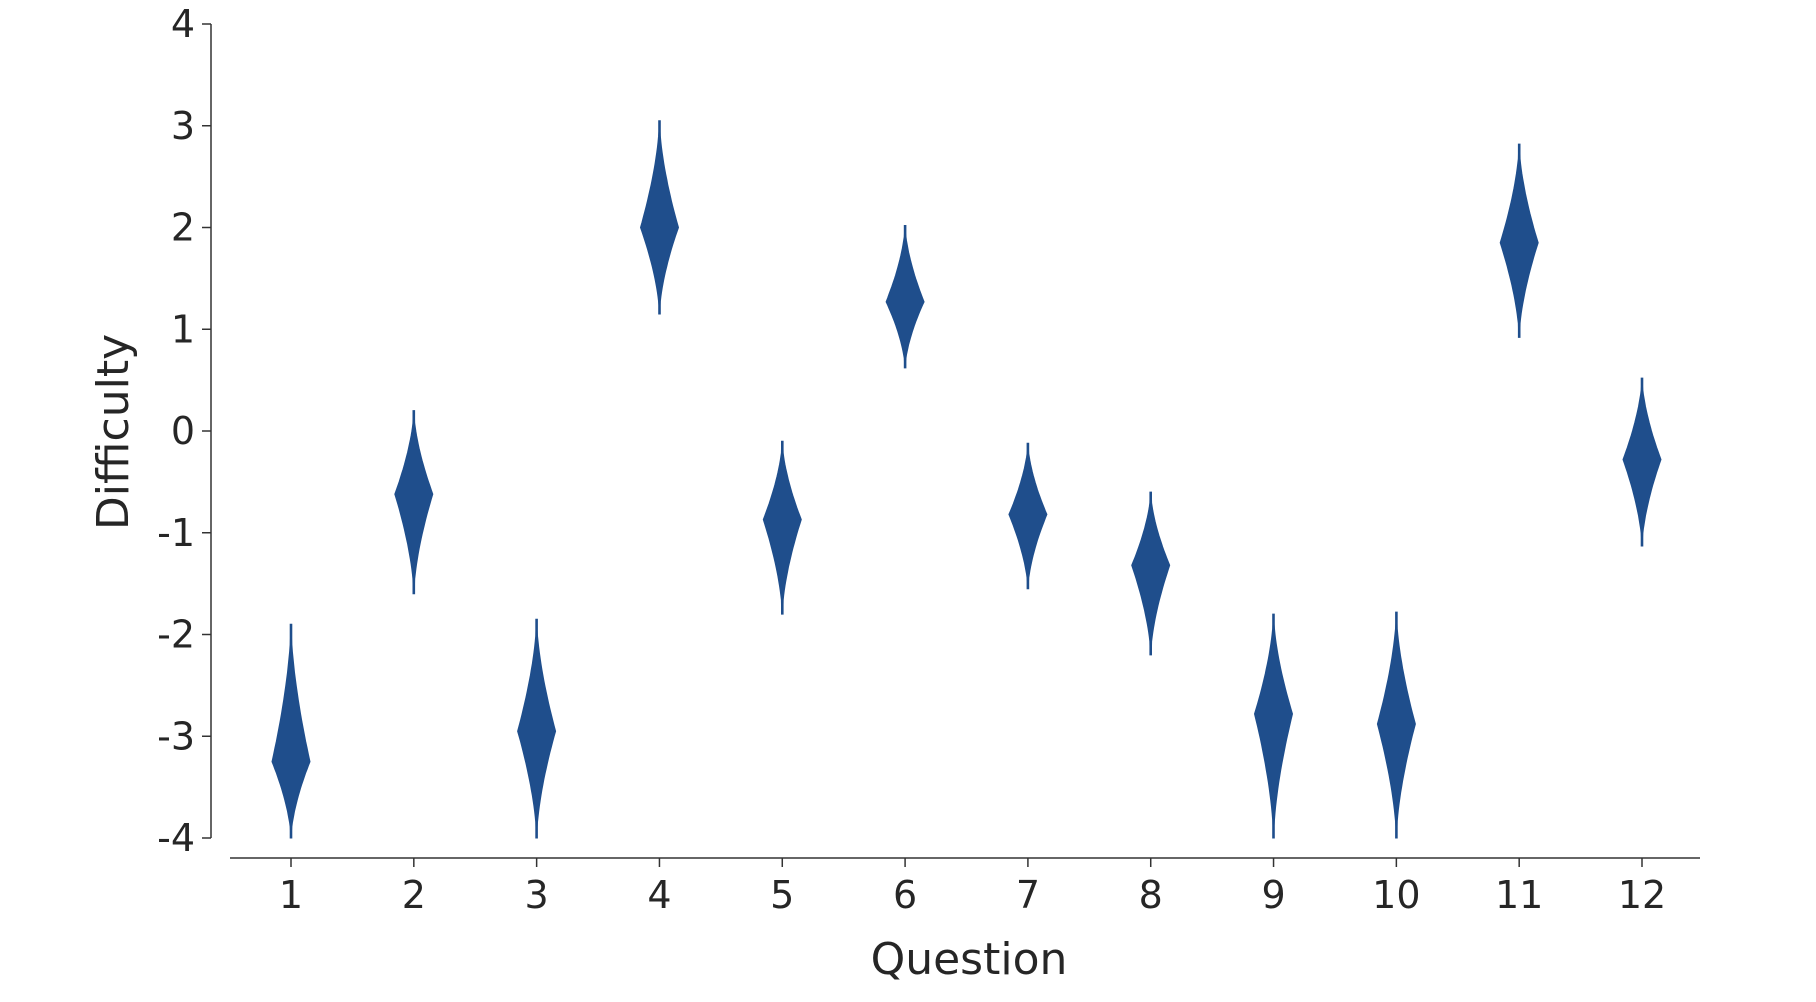  Describe the element at coordinates (176, 736) in the screenshot. I see `y-tick-label: -3` at that location.